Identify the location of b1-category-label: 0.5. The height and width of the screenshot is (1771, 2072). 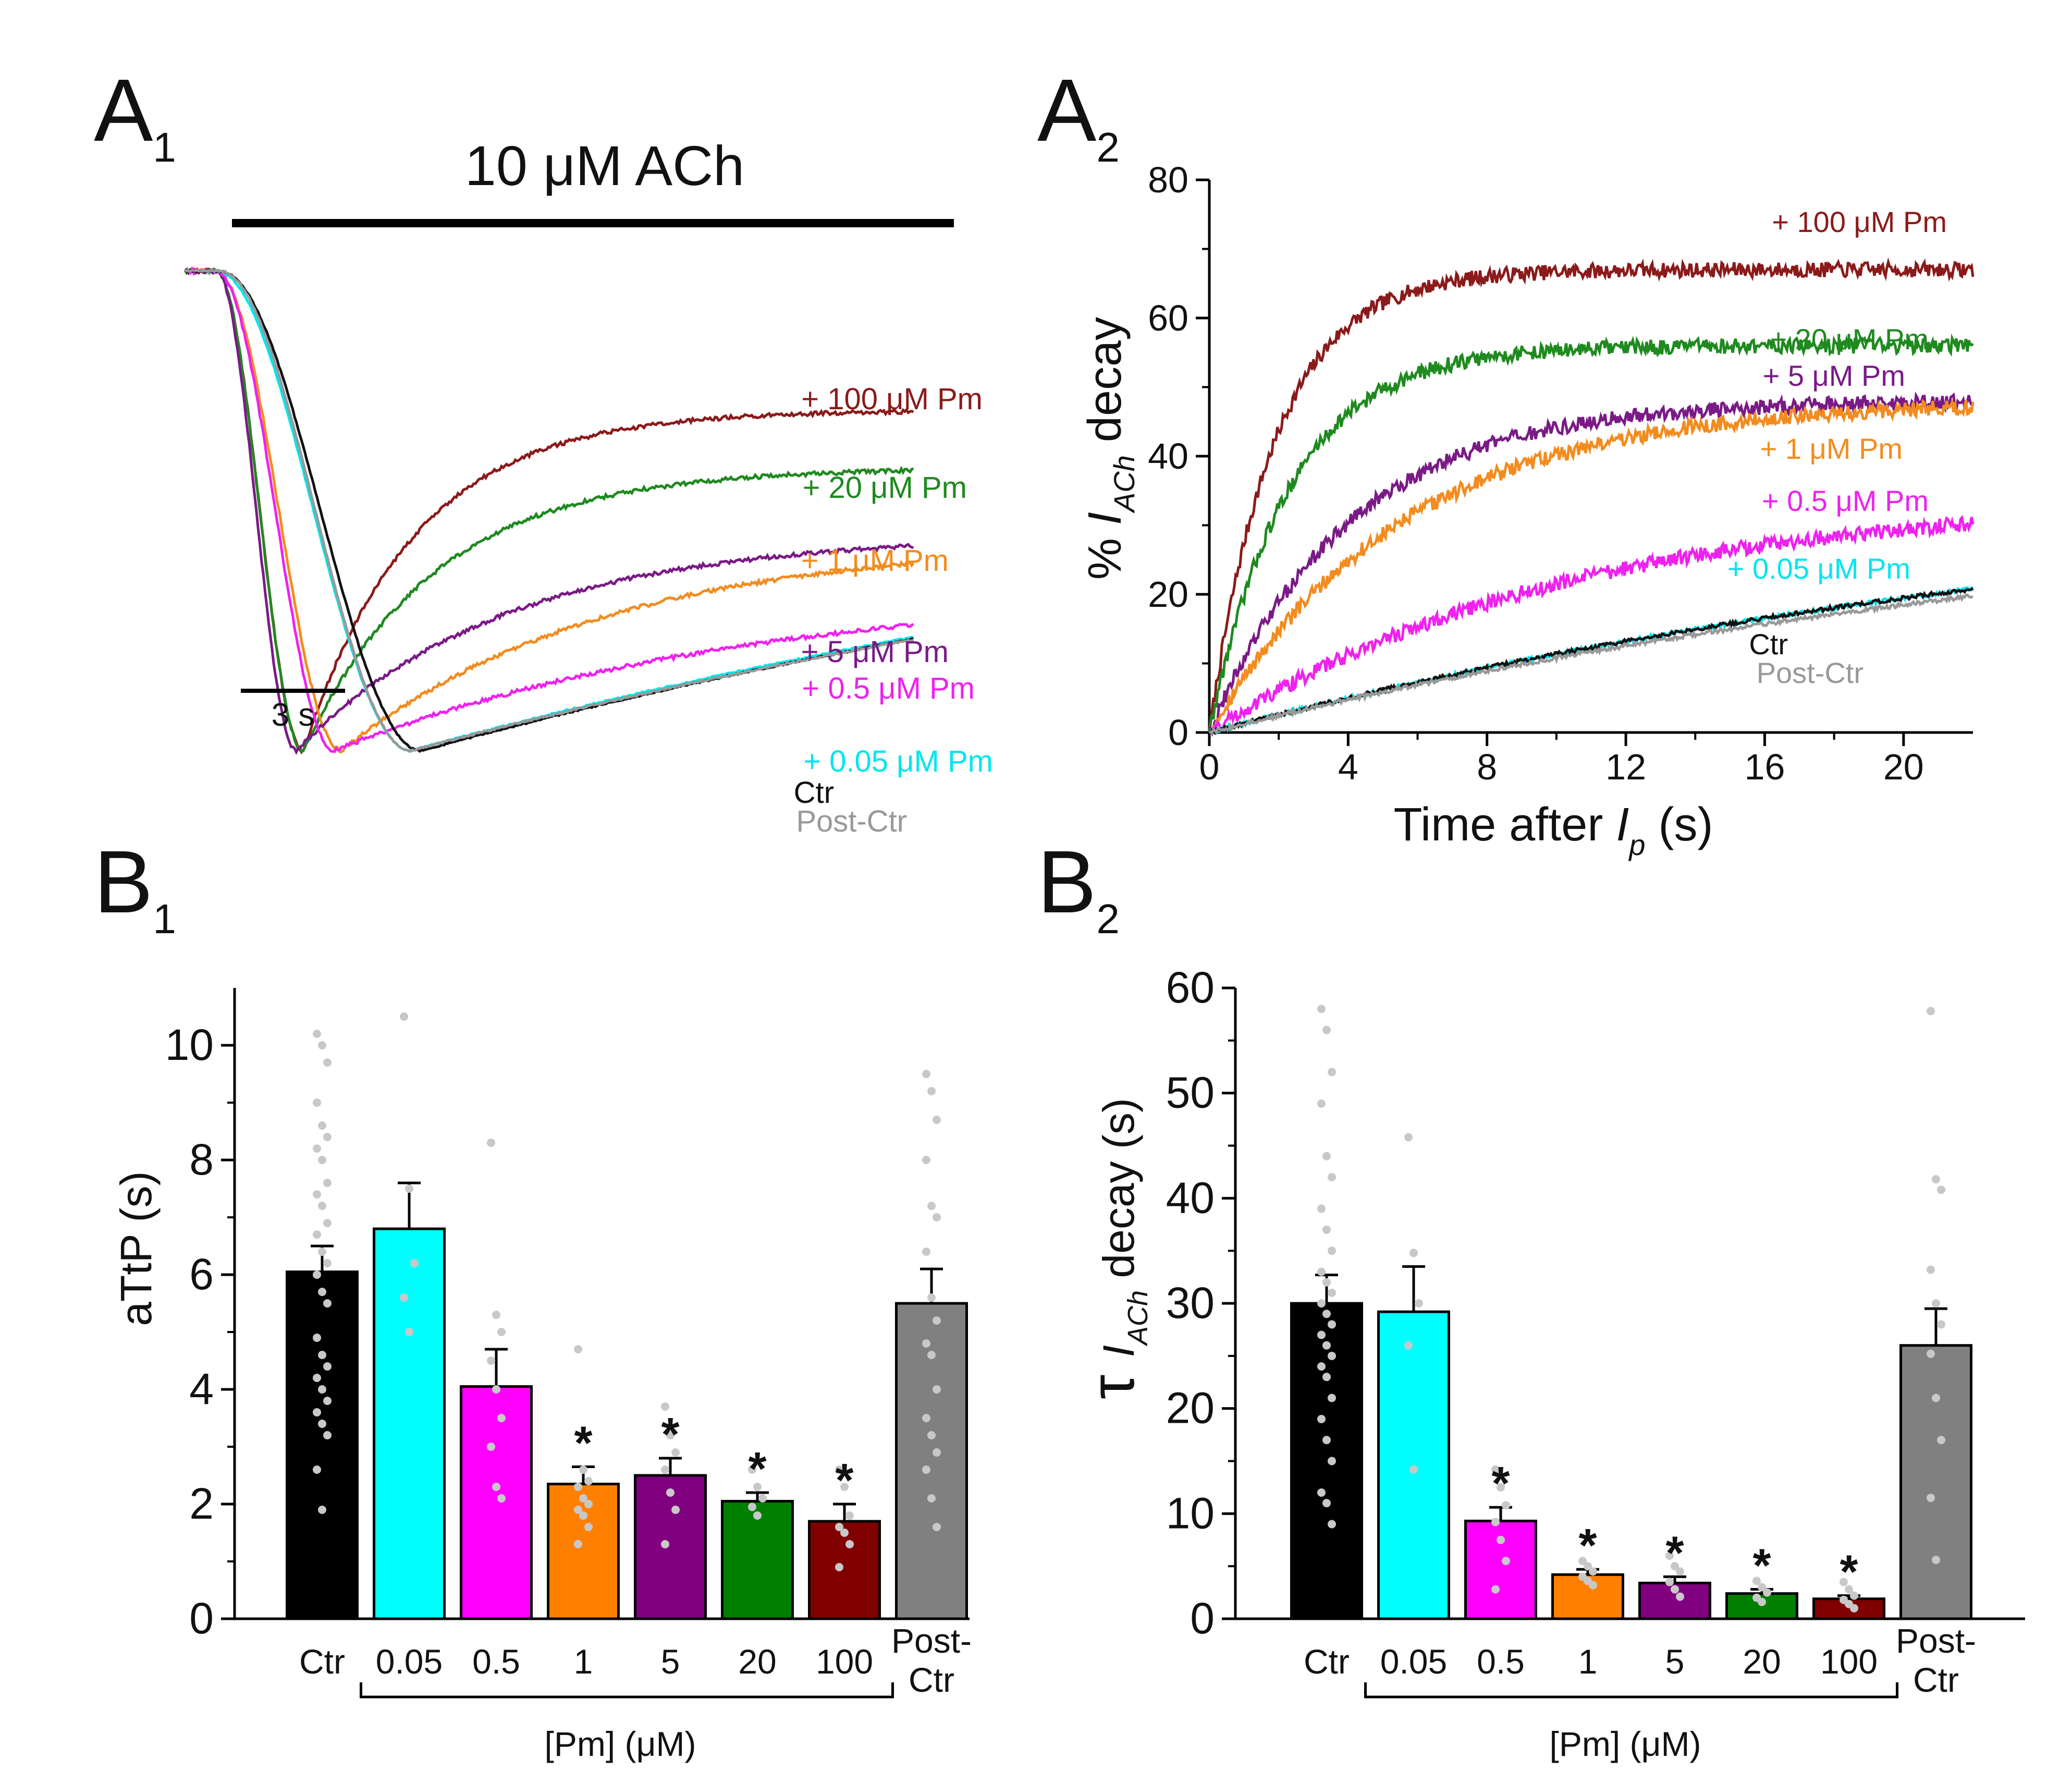
(496, 1662).